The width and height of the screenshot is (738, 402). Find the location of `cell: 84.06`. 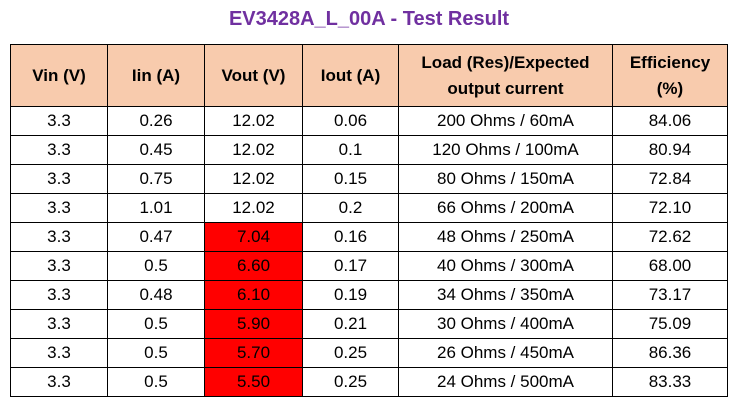

cell: 84.06 is located at coordinates (670, 121).